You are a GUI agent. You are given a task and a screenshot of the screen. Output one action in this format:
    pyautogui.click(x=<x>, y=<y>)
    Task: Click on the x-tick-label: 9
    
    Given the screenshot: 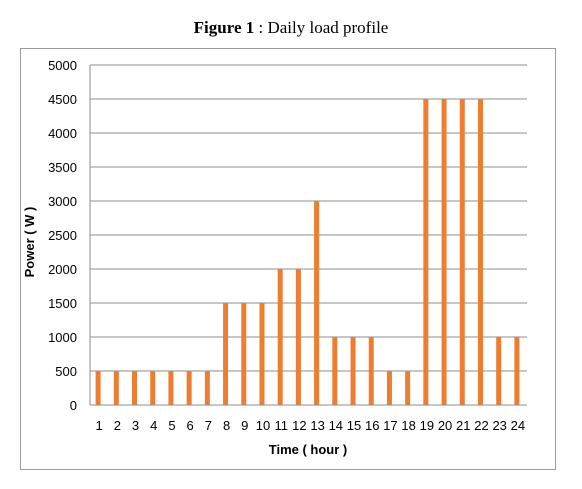 What is the action you would take?
    pyautogui.click(x=244, y=425)
    